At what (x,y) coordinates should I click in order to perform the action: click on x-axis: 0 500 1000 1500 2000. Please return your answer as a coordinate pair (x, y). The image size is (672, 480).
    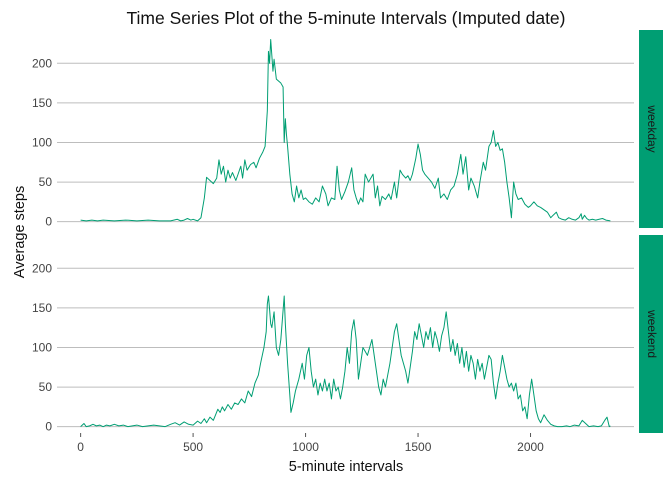
    Looking at the image, I should click on (310, 443).